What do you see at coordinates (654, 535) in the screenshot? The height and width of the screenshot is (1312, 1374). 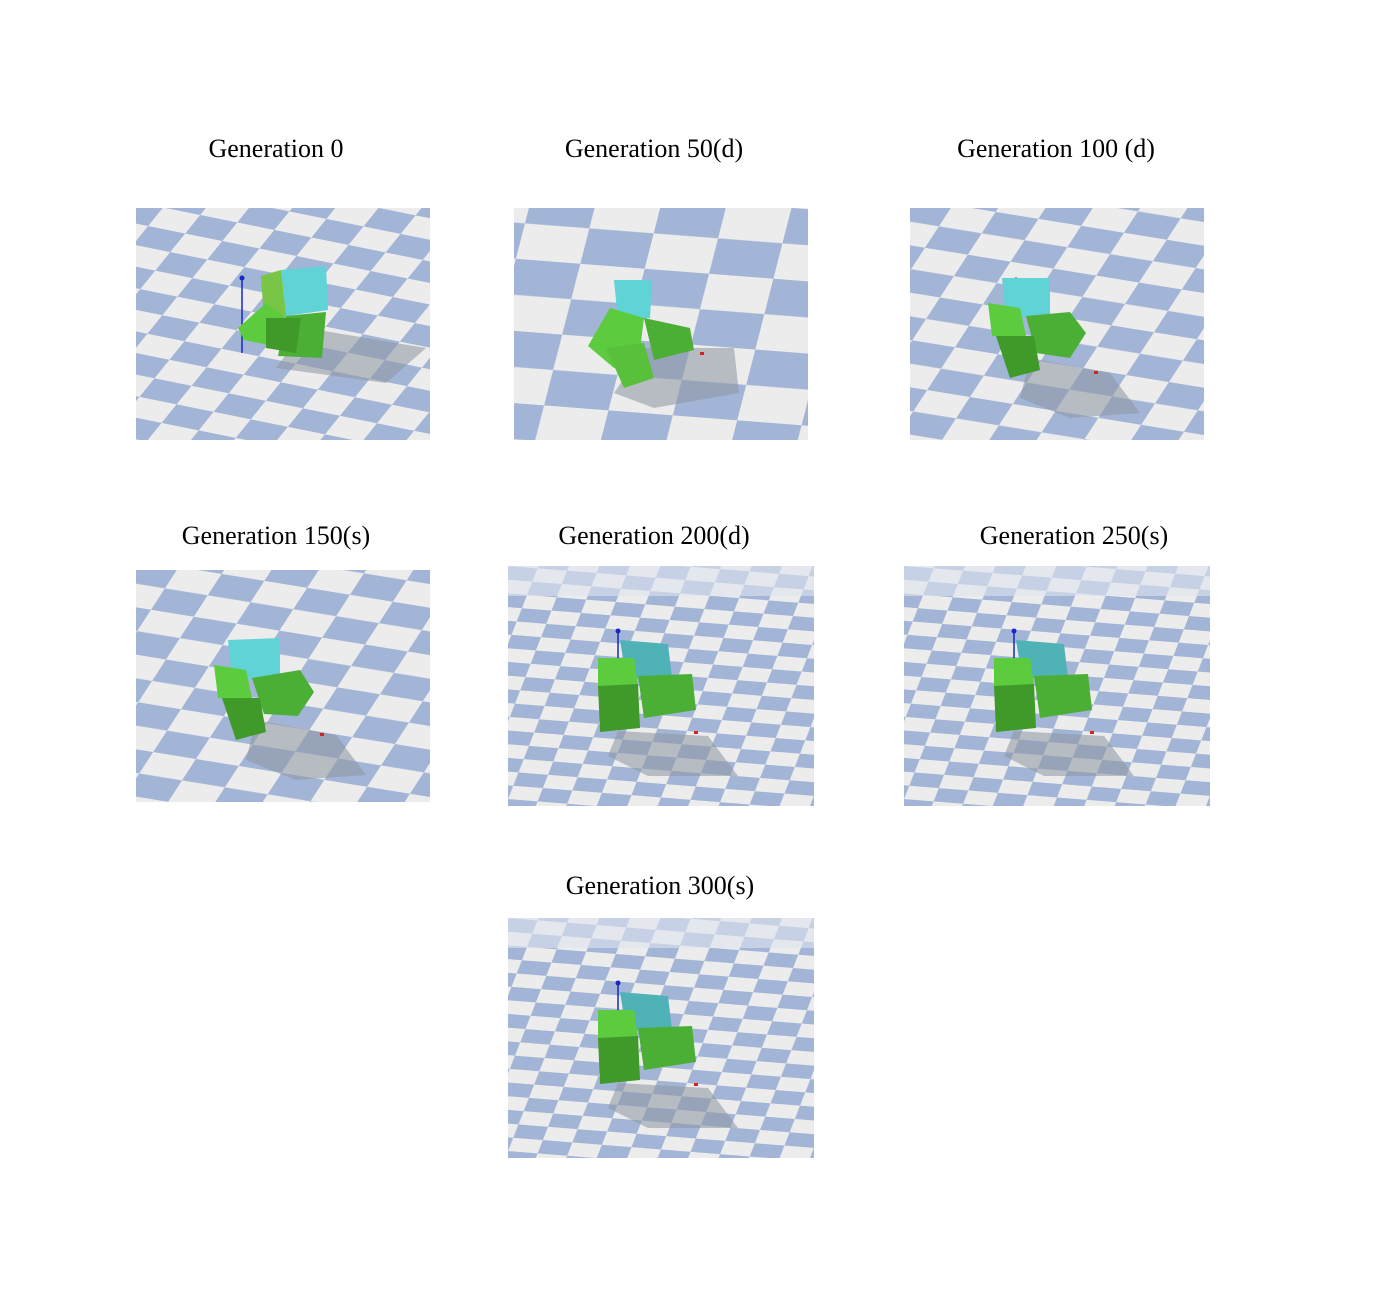 I see `panel-title: Generation 200(d)` at bounding box center [654, 535].